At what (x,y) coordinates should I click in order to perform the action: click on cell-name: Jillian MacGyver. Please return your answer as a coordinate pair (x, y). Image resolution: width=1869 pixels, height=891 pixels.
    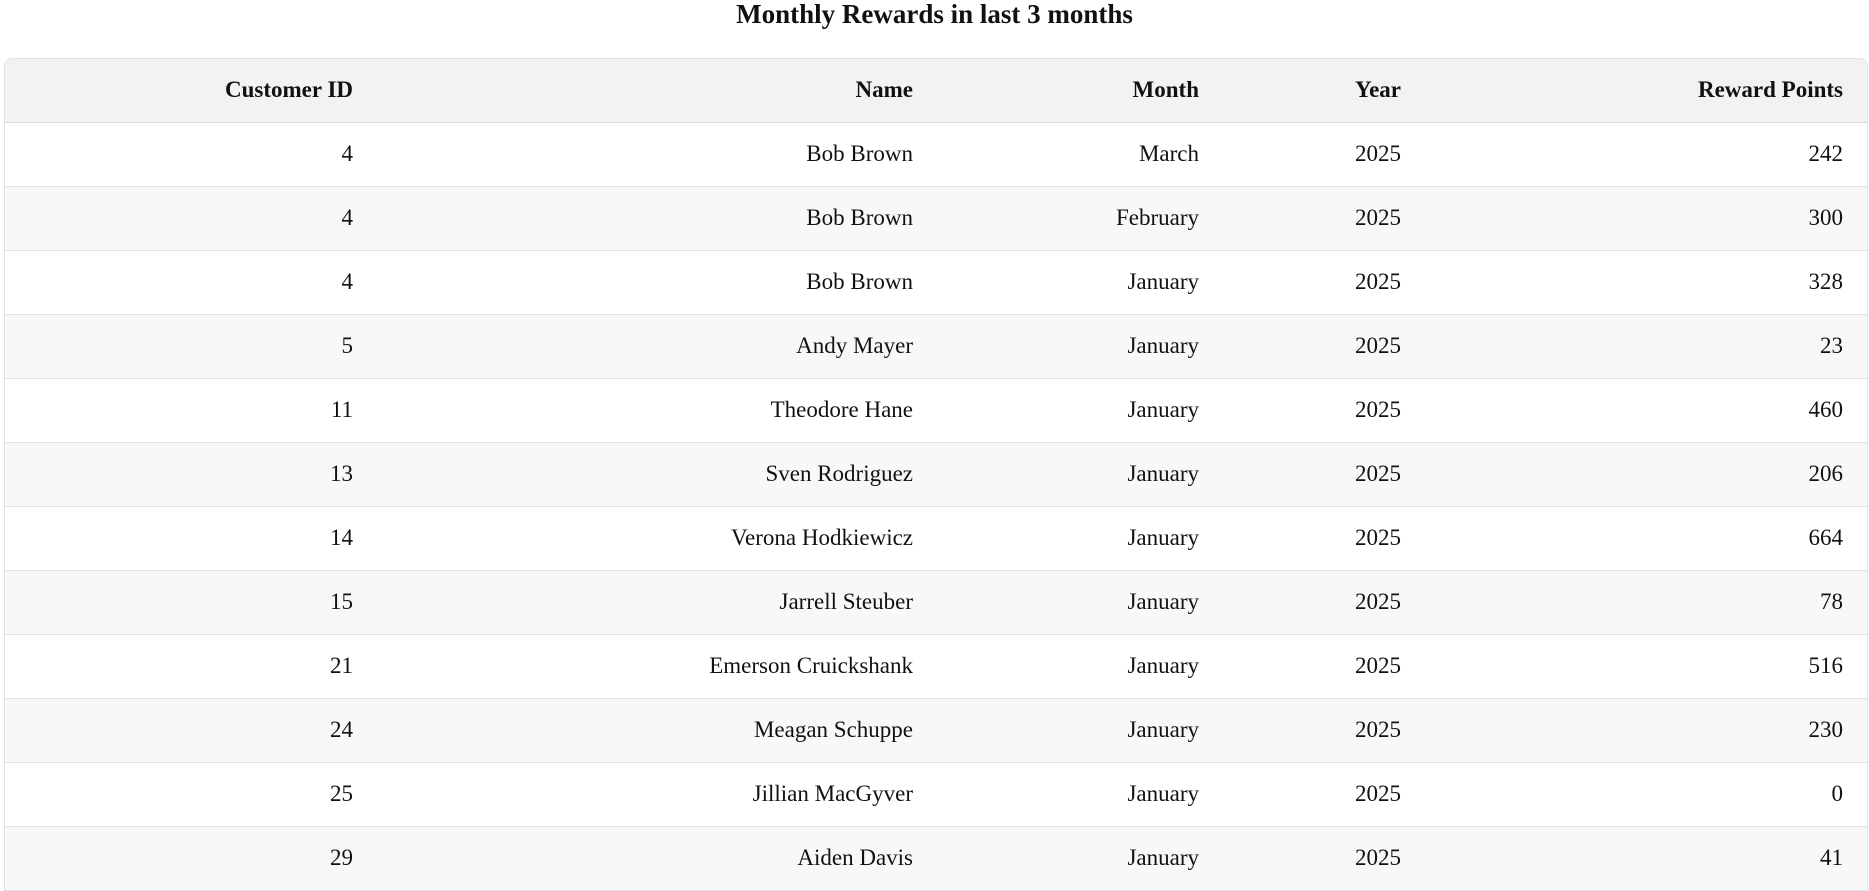
    Looking at the image, I should click on (657, 794).